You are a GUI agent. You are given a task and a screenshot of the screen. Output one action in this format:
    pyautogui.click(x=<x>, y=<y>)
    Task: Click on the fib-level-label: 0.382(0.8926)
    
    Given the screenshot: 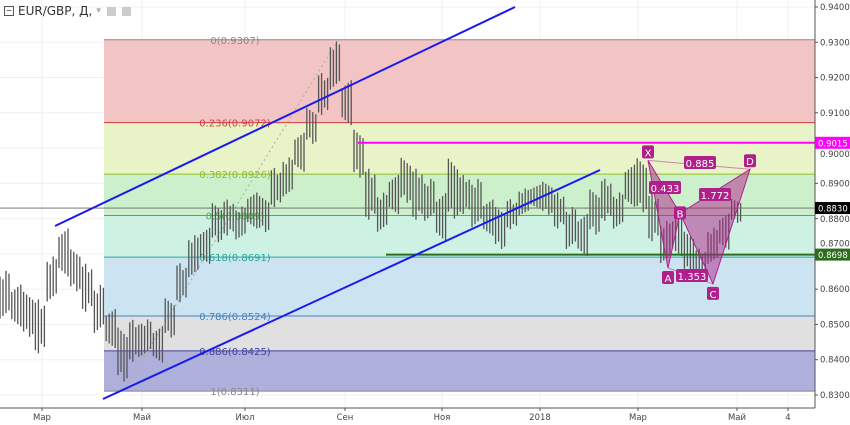 What is the action you would take?
    pyautogui.click(x=235, y=175)
    